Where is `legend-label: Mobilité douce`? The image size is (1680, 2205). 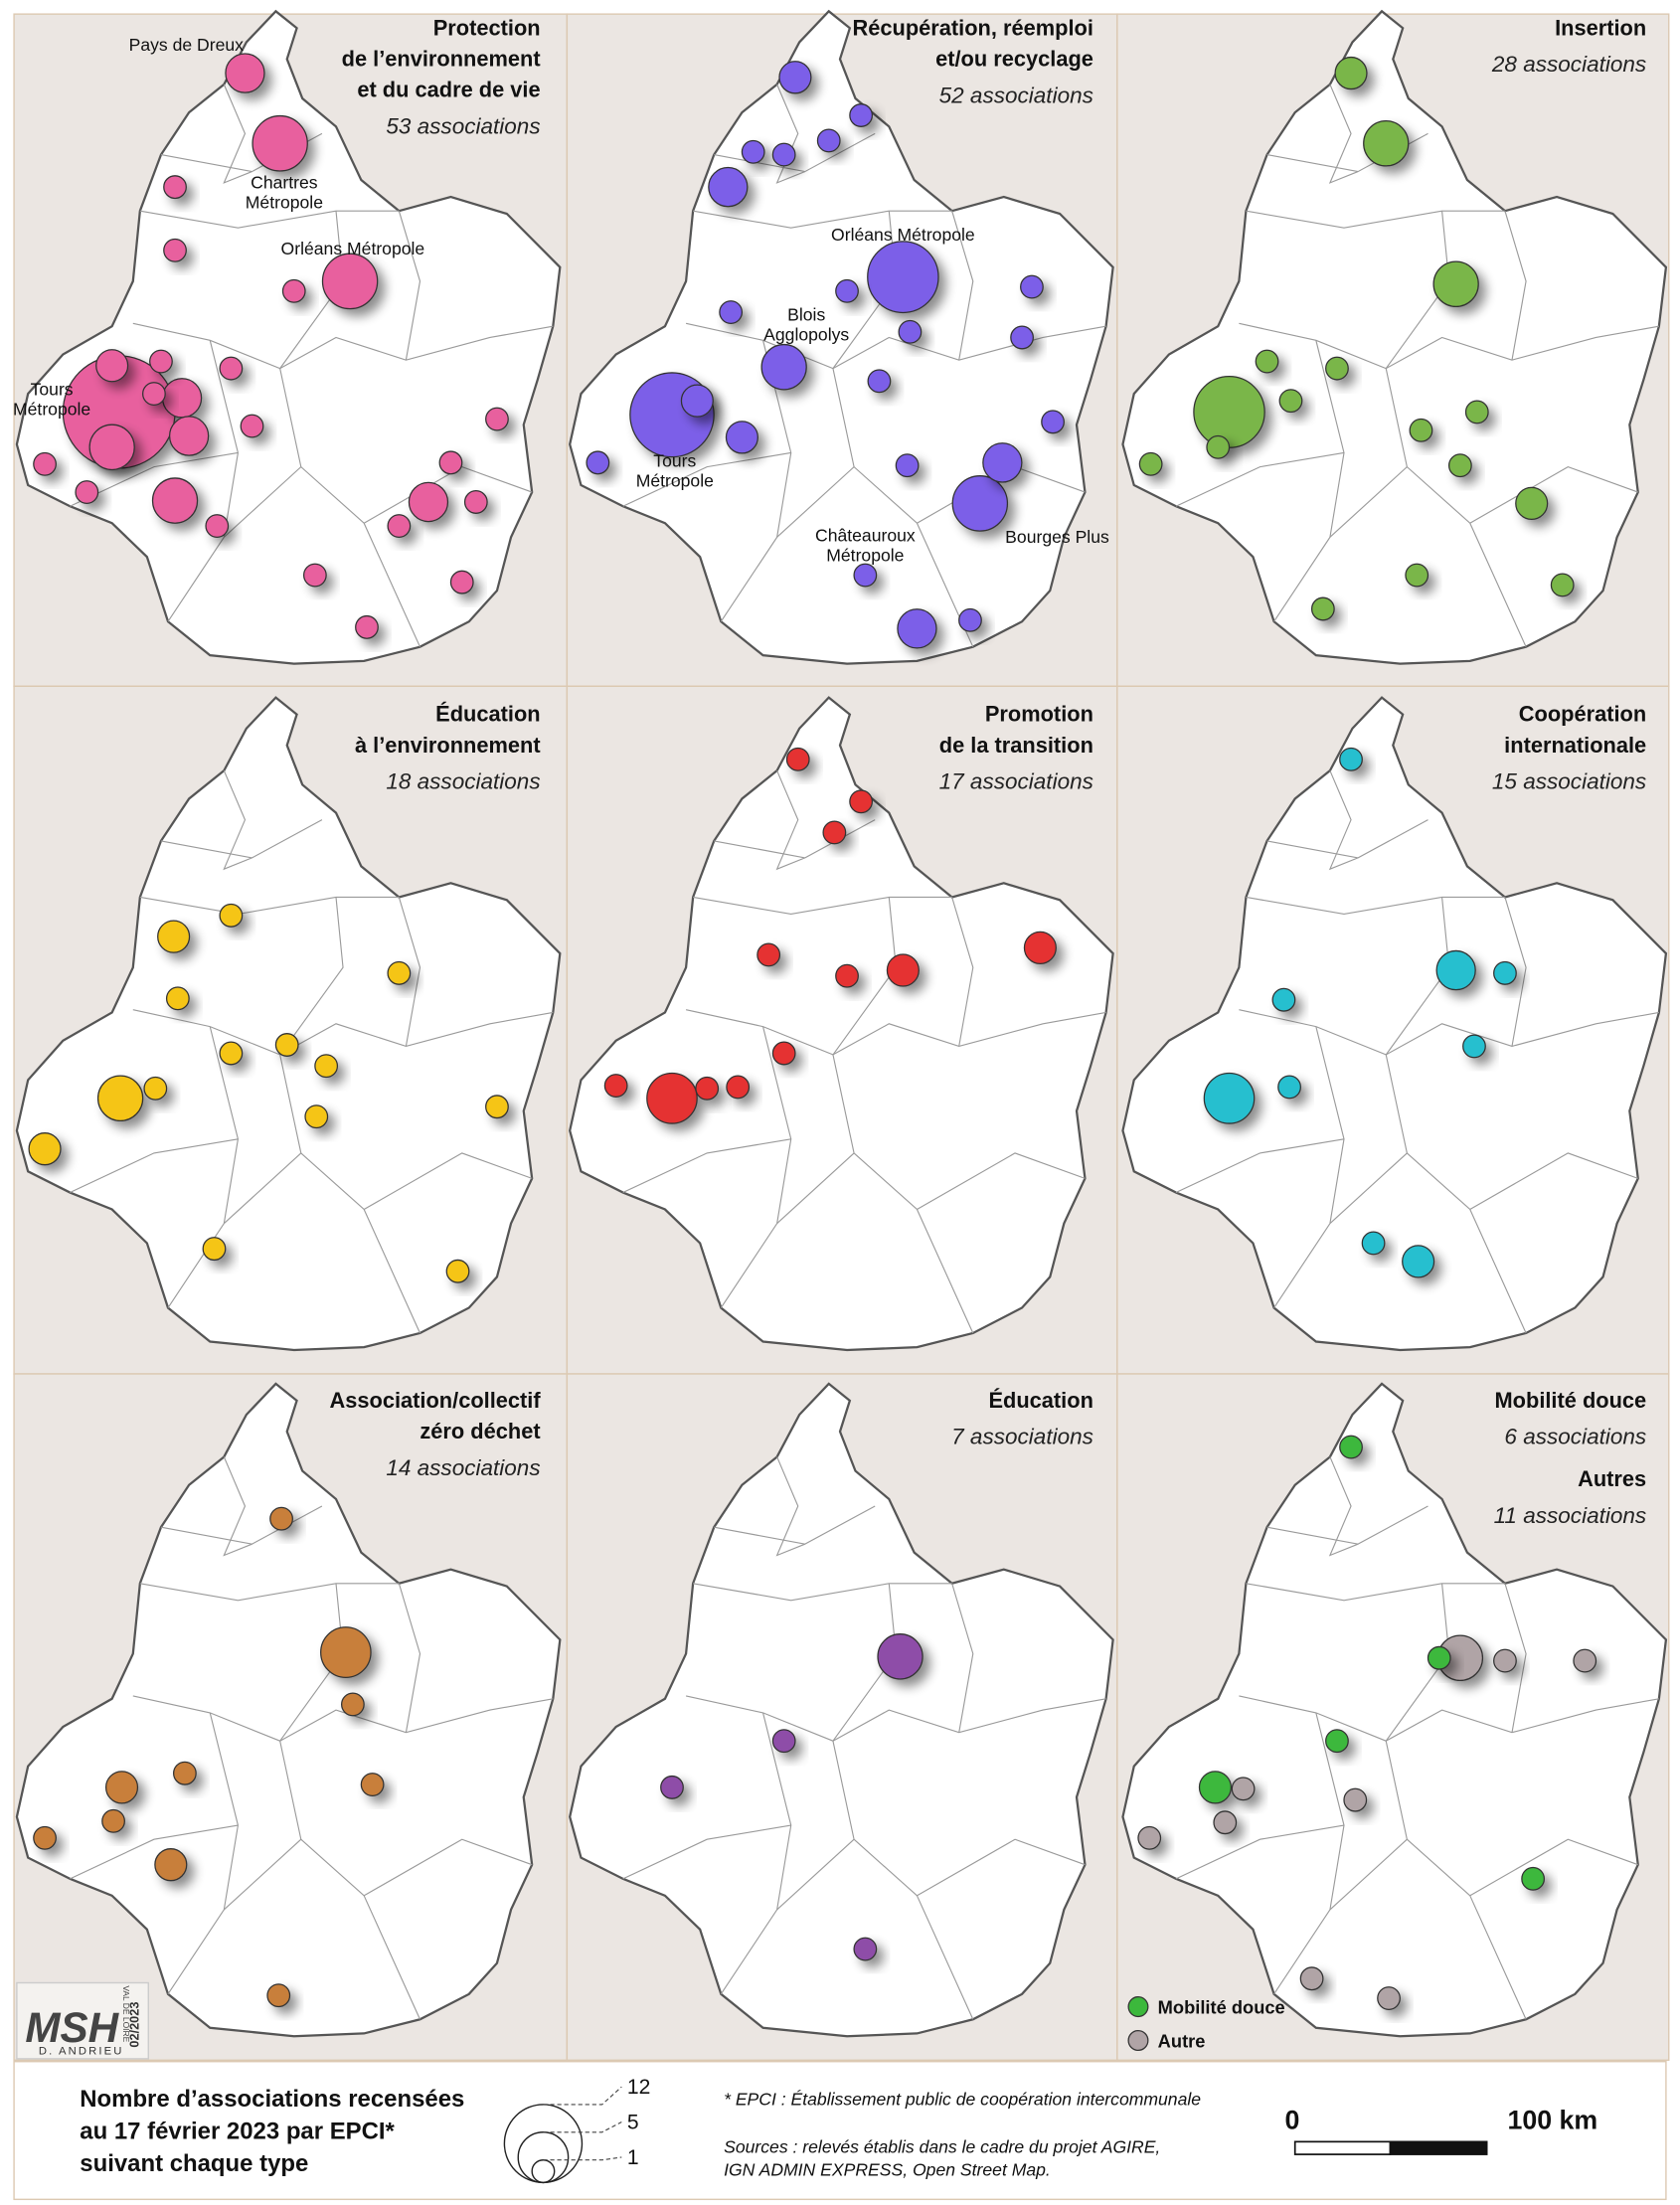
legend-label: Mobilité douce is located at coordinates (1221, 2007).